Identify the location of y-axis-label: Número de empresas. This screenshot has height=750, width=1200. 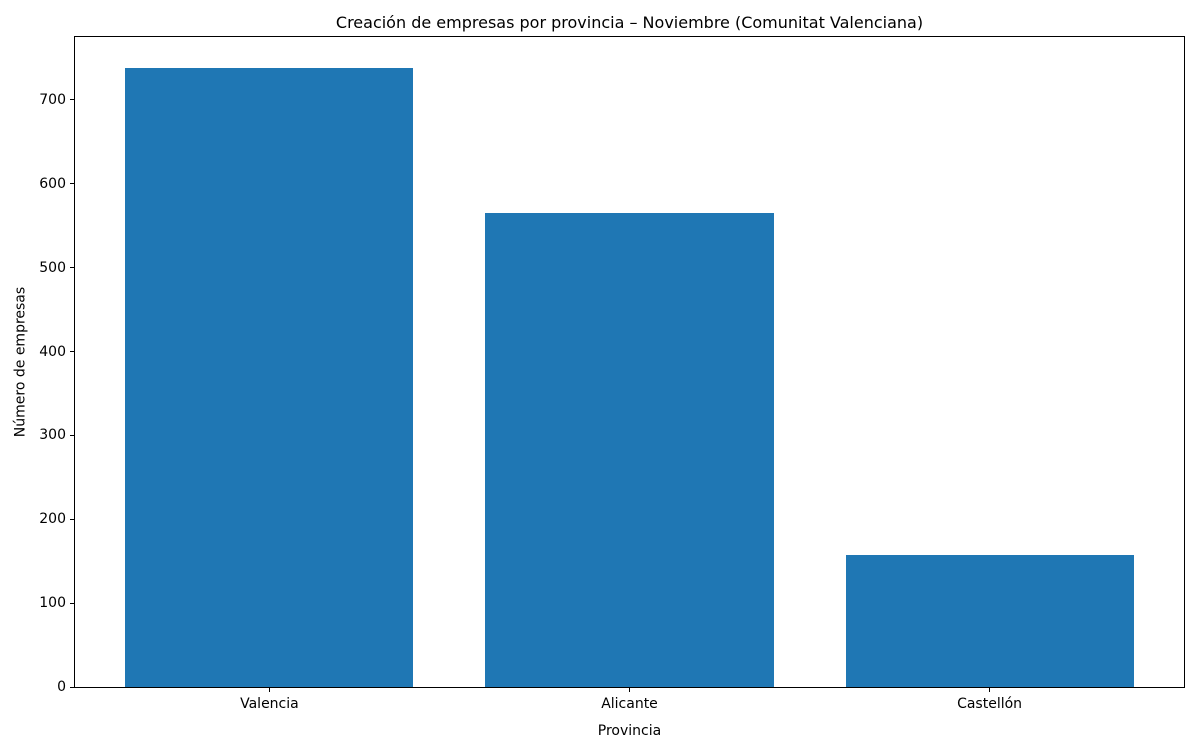
(20, 362).